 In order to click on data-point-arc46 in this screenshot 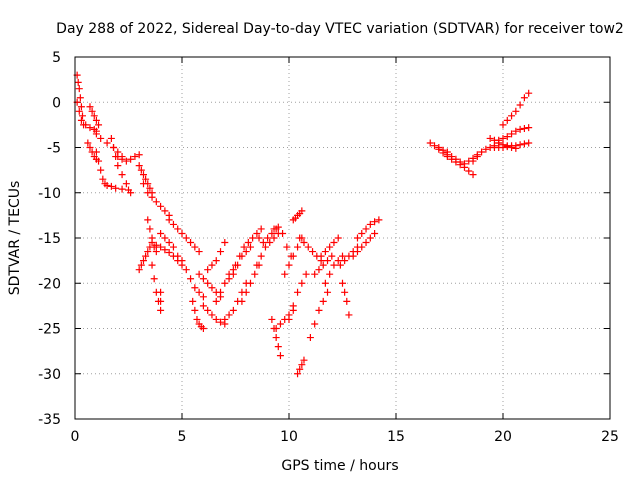, I will do `click(473, 175)`.